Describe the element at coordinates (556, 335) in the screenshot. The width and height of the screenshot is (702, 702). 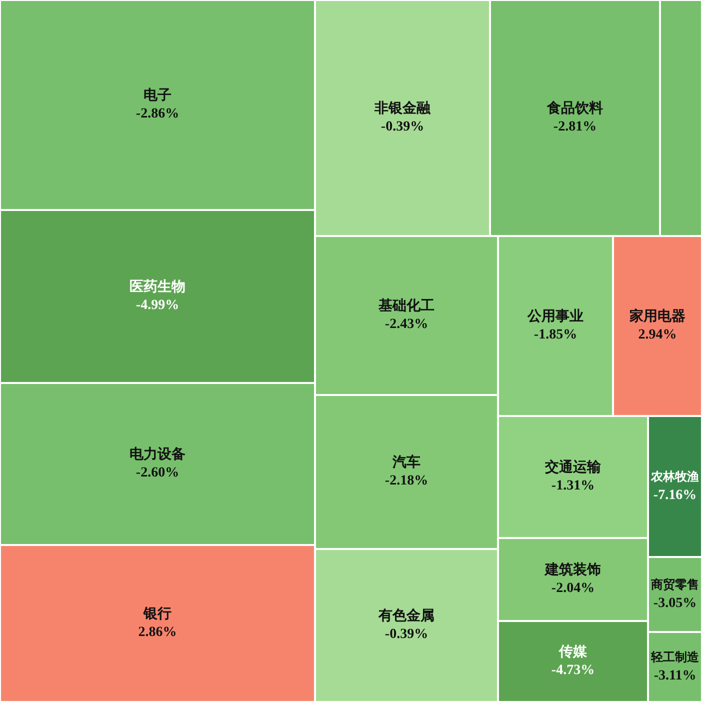
I see `data-label: -1.85%` at that location.